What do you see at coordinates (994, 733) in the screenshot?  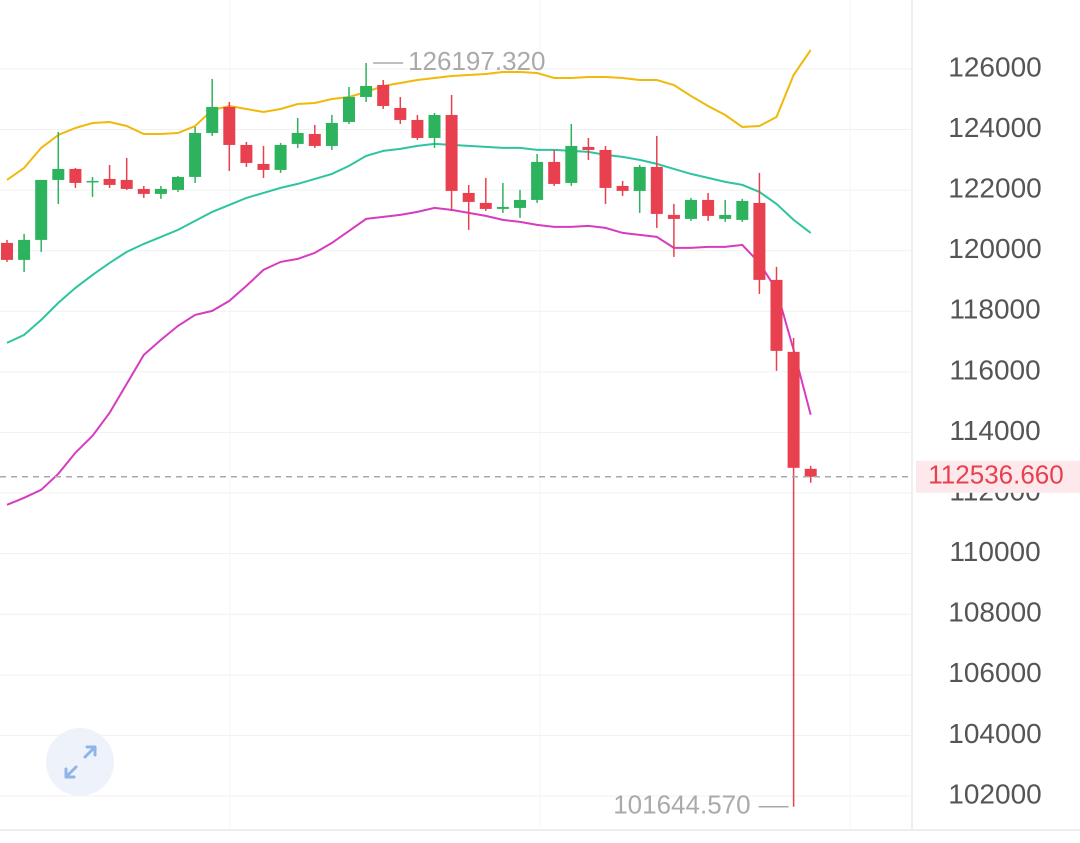 I see `y-tick-label: 104000` at bounding box center [994, 733].